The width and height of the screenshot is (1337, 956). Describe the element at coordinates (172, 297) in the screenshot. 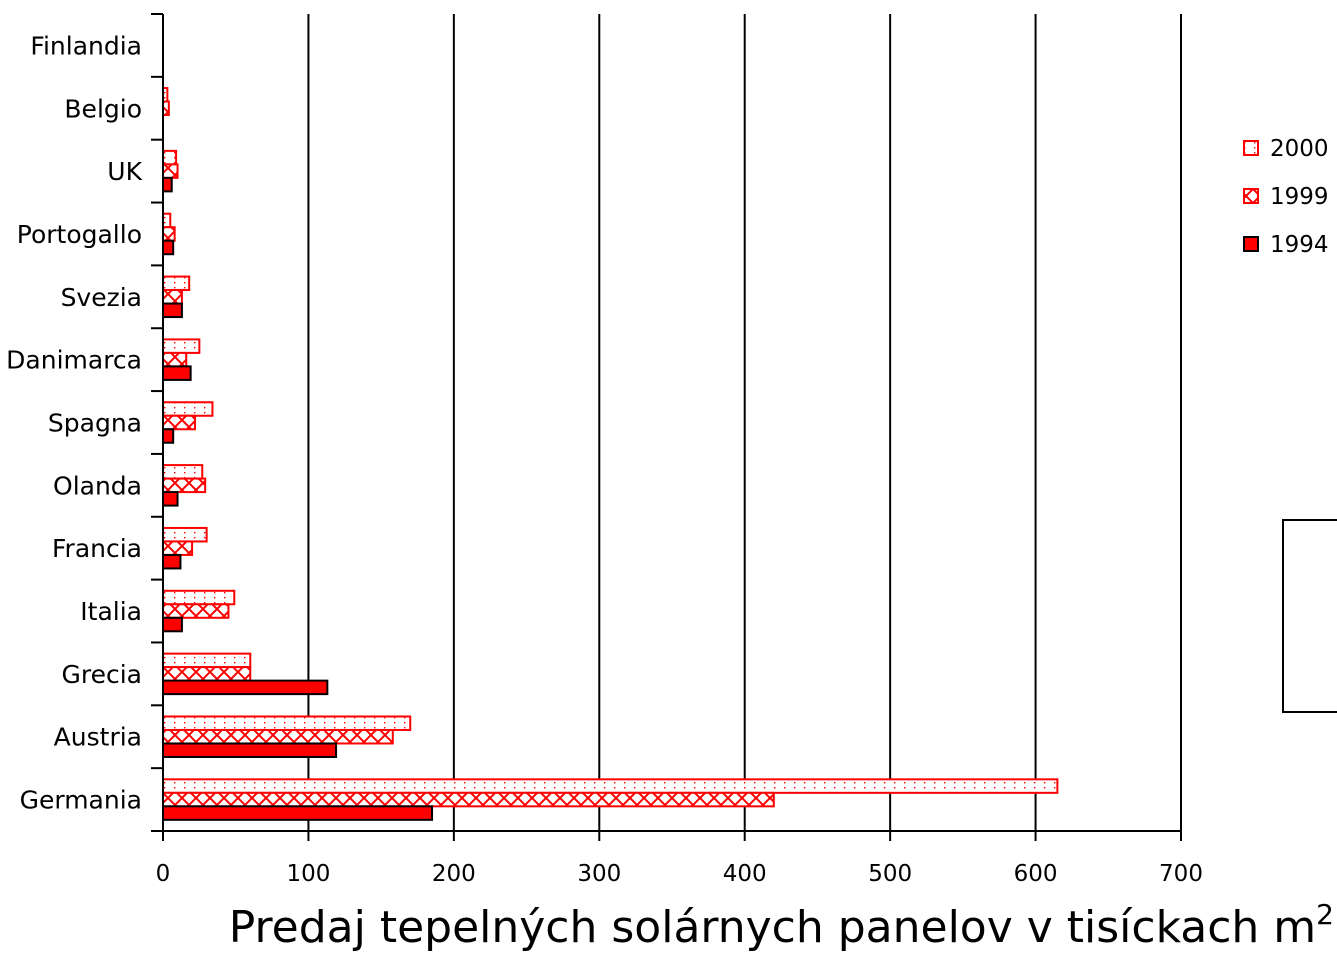

I see `bar-1999-svezia` at that location.